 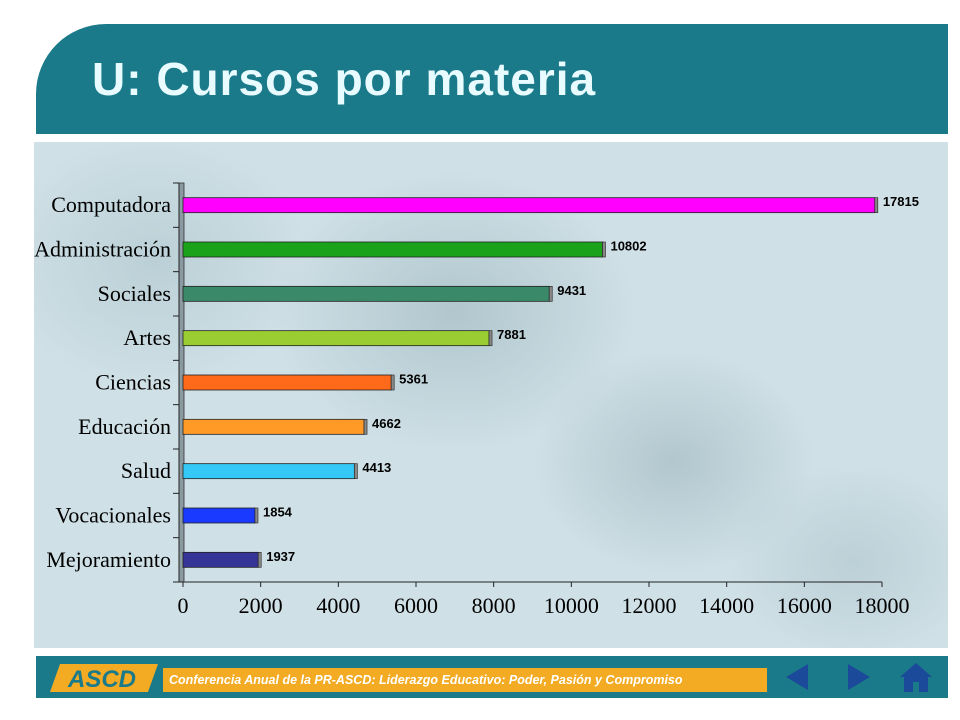 What do you see at coordinates (386, 423) in the screenshot?
I see `data-label: 4662` at bounding box center [386, 423].